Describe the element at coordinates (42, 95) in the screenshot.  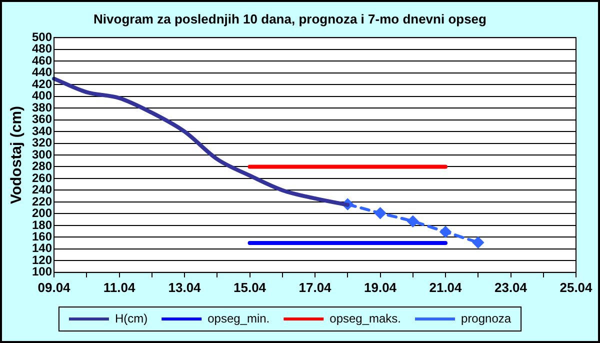
I see `y-tick-label: 400` at that location.